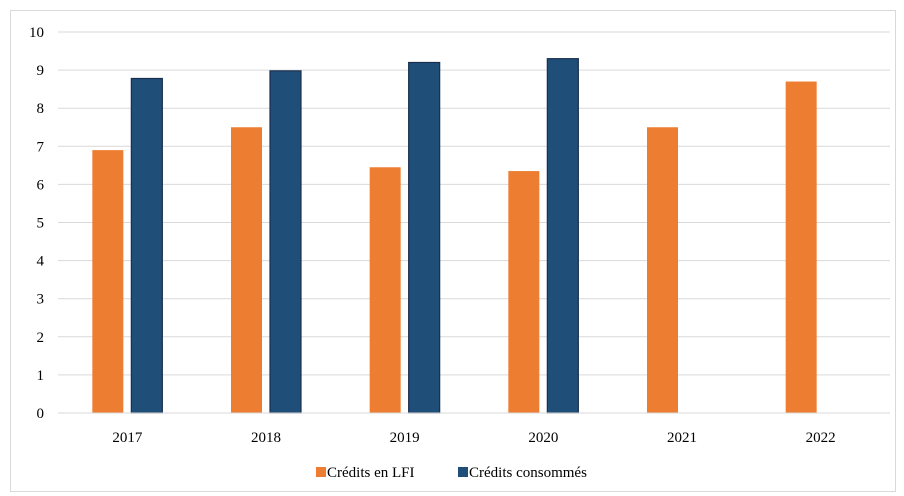 This screenshot has height=496, width=904. Describe the element at coordinates (108, 282) in the screenshot. I see `bar-credits-lfi-2017` at that location.